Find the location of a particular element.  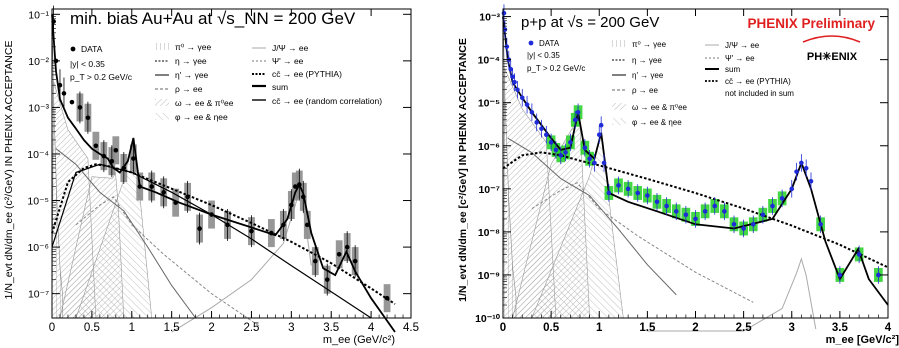

jpsi-curve is located at coordinates (732, 294).